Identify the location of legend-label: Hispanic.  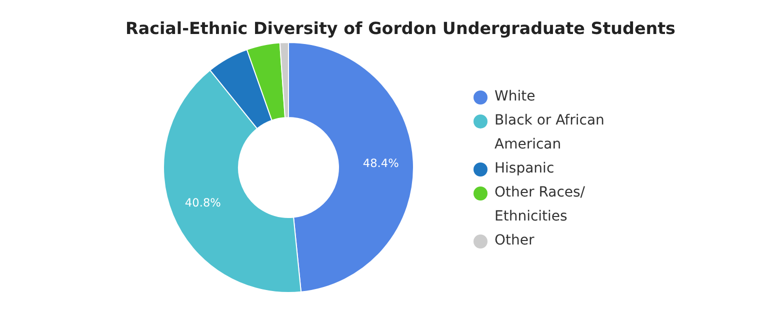
(524, 168).